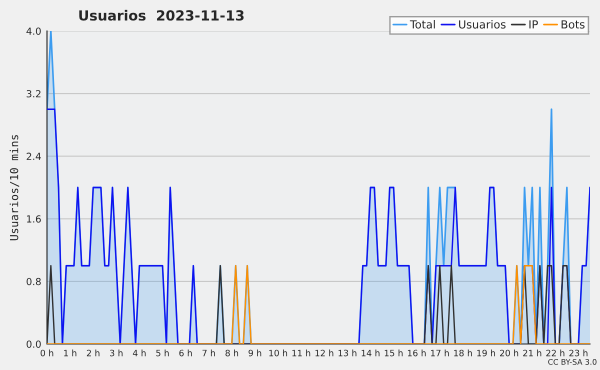  I want to click on x-tick-label: 11 h, so click(301, 353).